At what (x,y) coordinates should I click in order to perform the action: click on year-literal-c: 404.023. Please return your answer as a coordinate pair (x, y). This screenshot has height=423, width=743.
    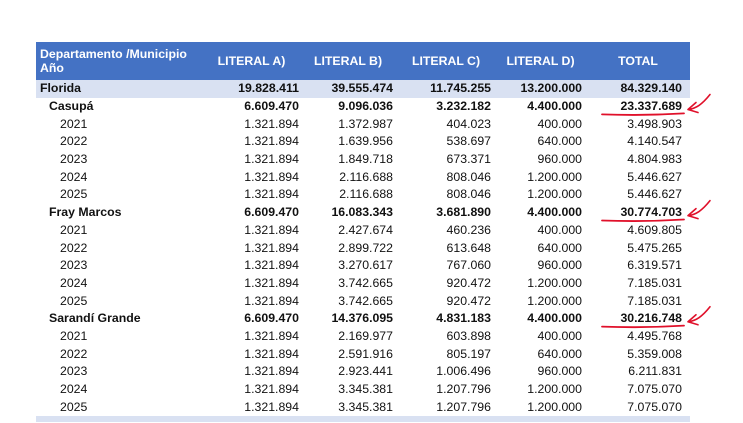
    Looking at the image, I should click on (468, 123).